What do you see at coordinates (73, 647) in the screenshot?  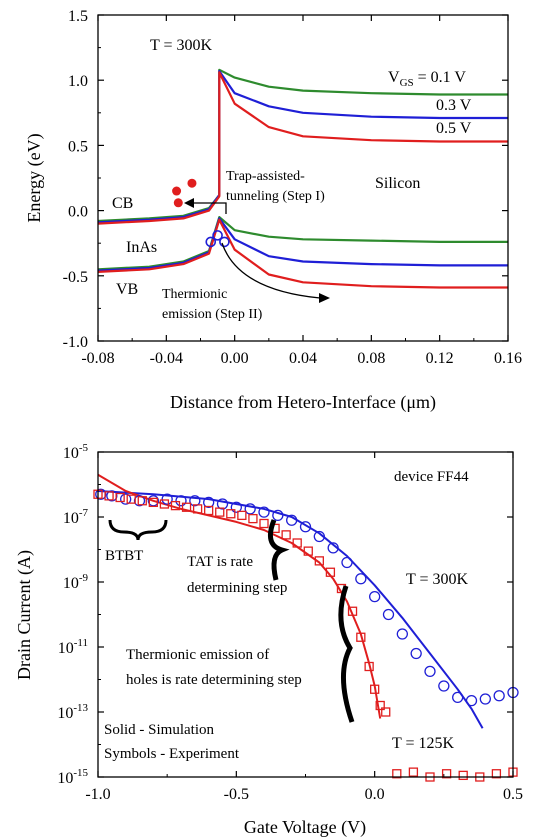 I see `bottom-y-tick-label: 10⁻¹¹` at bounding box center [73, 647].